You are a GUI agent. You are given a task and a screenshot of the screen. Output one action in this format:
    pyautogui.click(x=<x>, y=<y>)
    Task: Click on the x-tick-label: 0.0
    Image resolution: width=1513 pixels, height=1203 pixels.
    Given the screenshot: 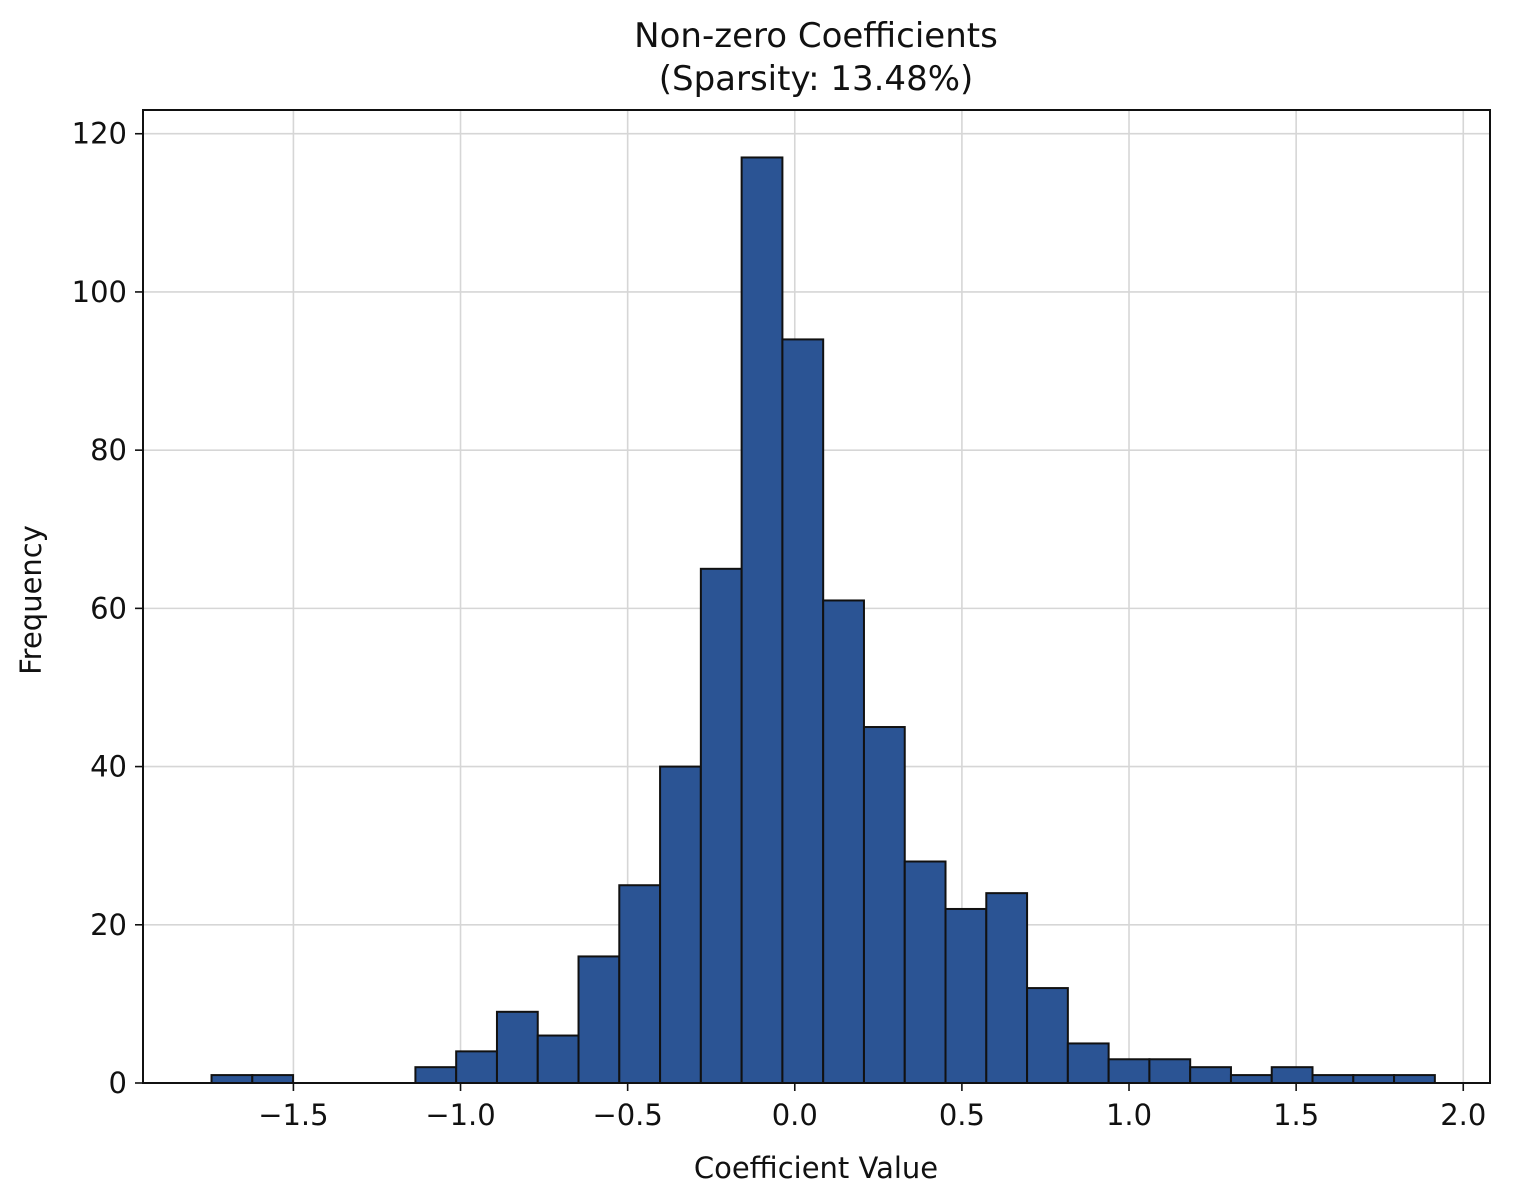 What is the action you would take?
    pyautogui.click(x=795, y=1115)
    